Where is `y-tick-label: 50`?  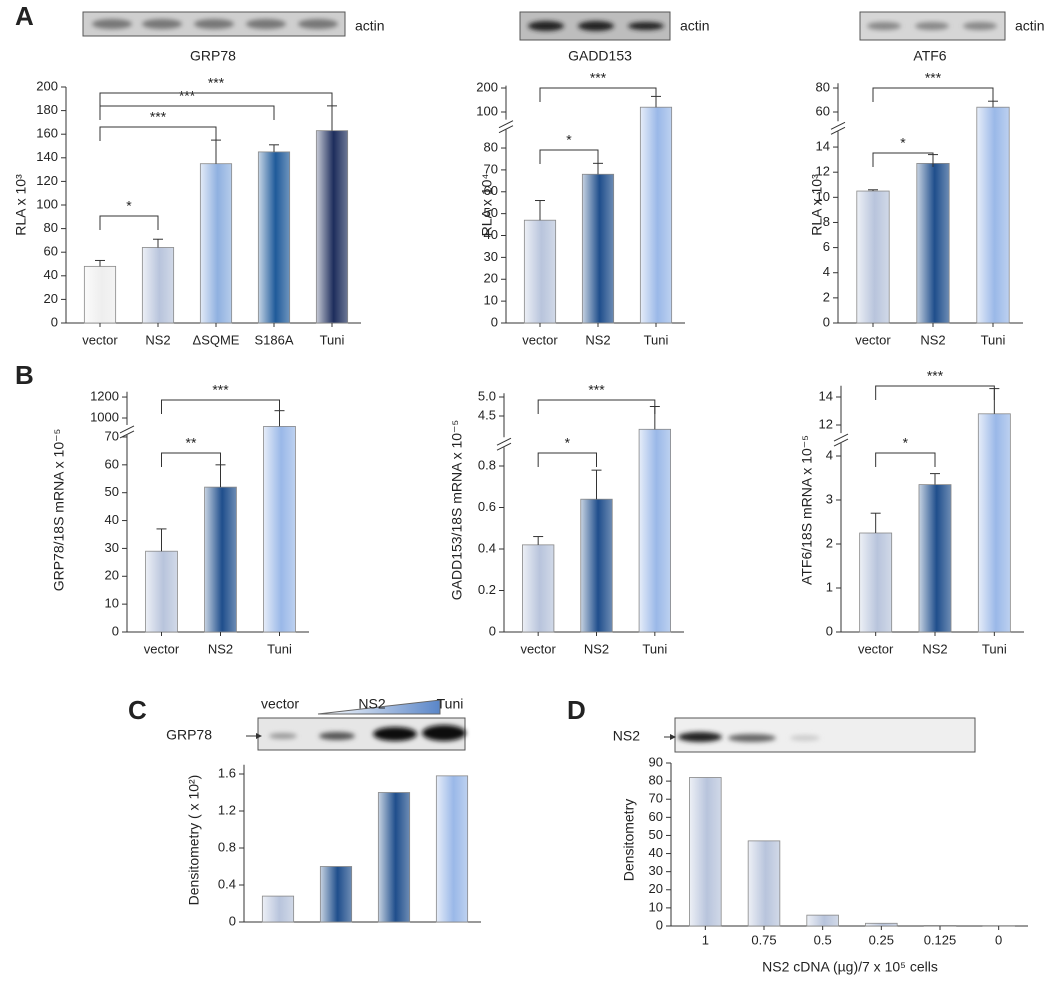 y-tick-label: 50 is located at coordinates (656, 834).